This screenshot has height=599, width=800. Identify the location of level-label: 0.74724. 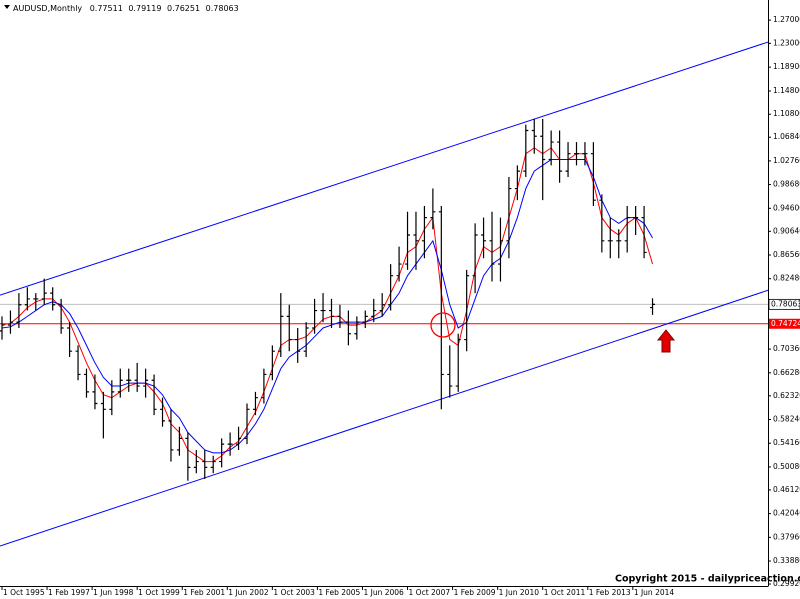
(785, 323).